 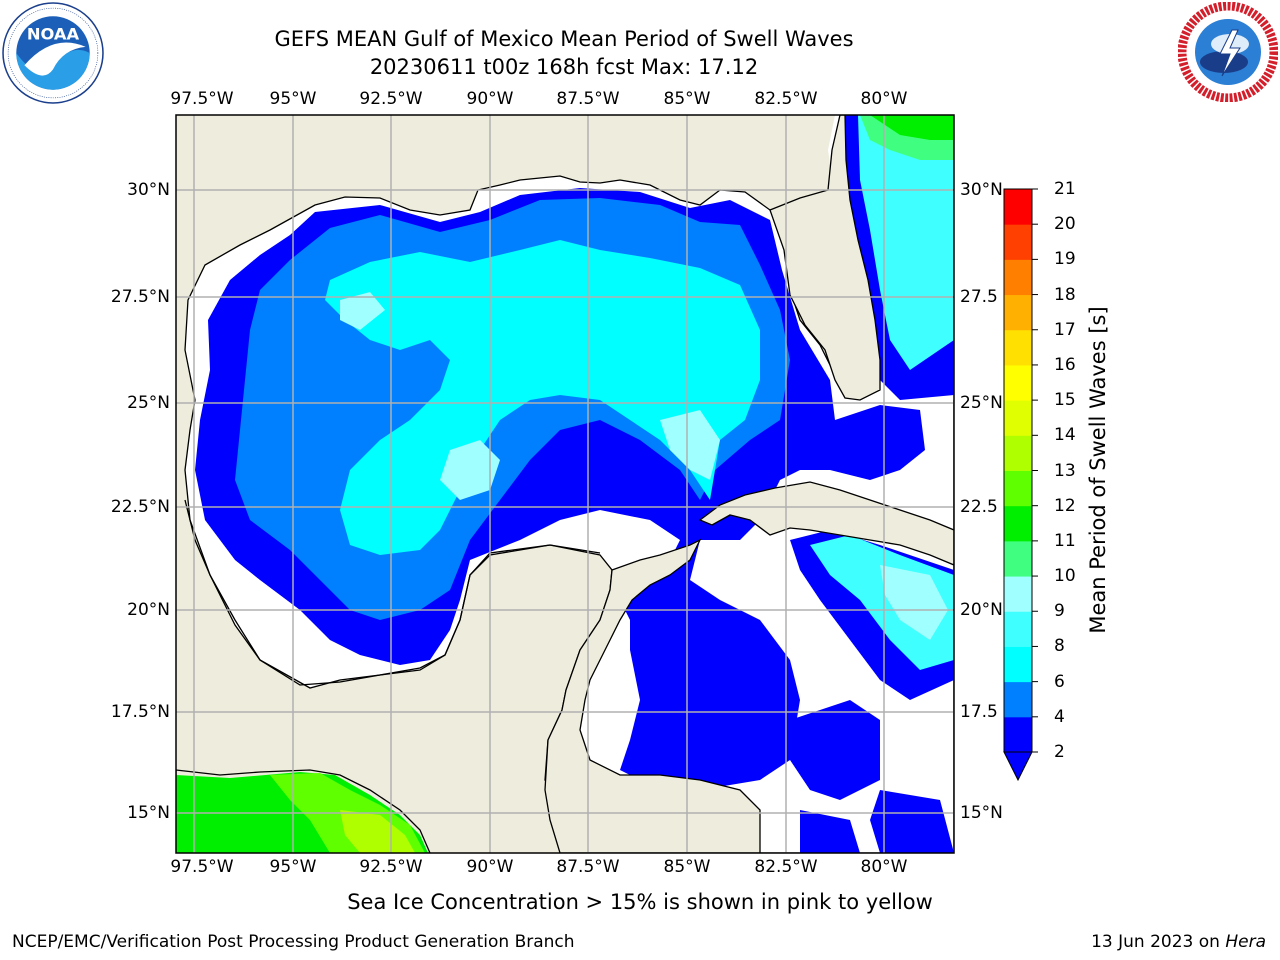 I want to click on colorbar-tick-label: 17, so click(x=1065, y=329).